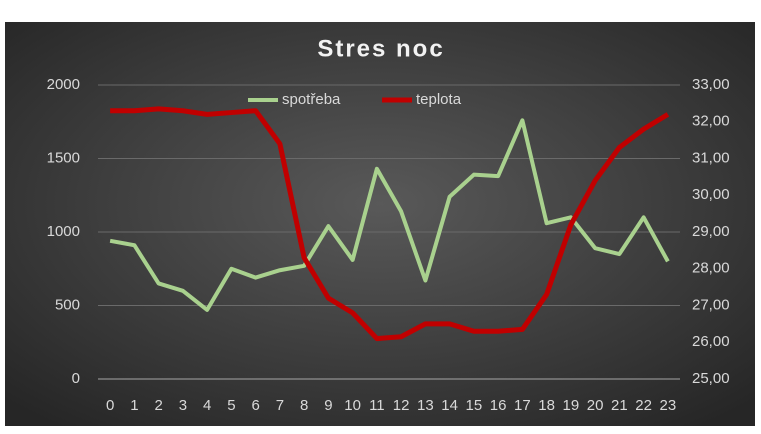 The height and width of the screenshot is (434, 761). What do you see at coordinates (711, 194) in the screenshot?
I see `y2-tick-label: 30,00` at bounding box center [711, 194].